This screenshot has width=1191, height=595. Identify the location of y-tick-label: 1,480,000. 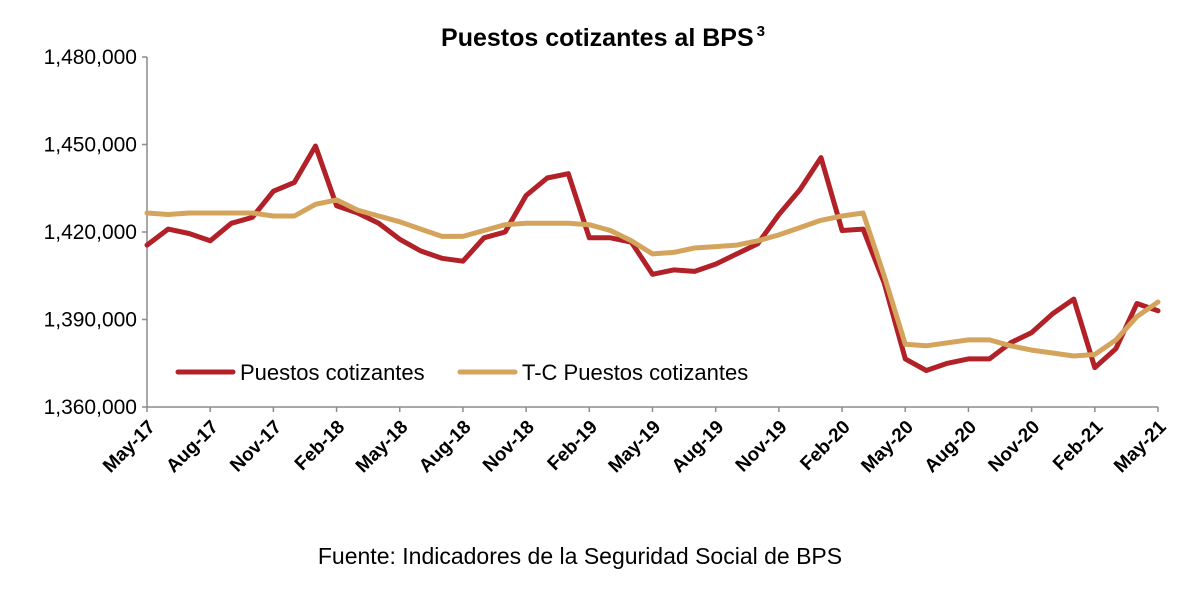
(90, 57).